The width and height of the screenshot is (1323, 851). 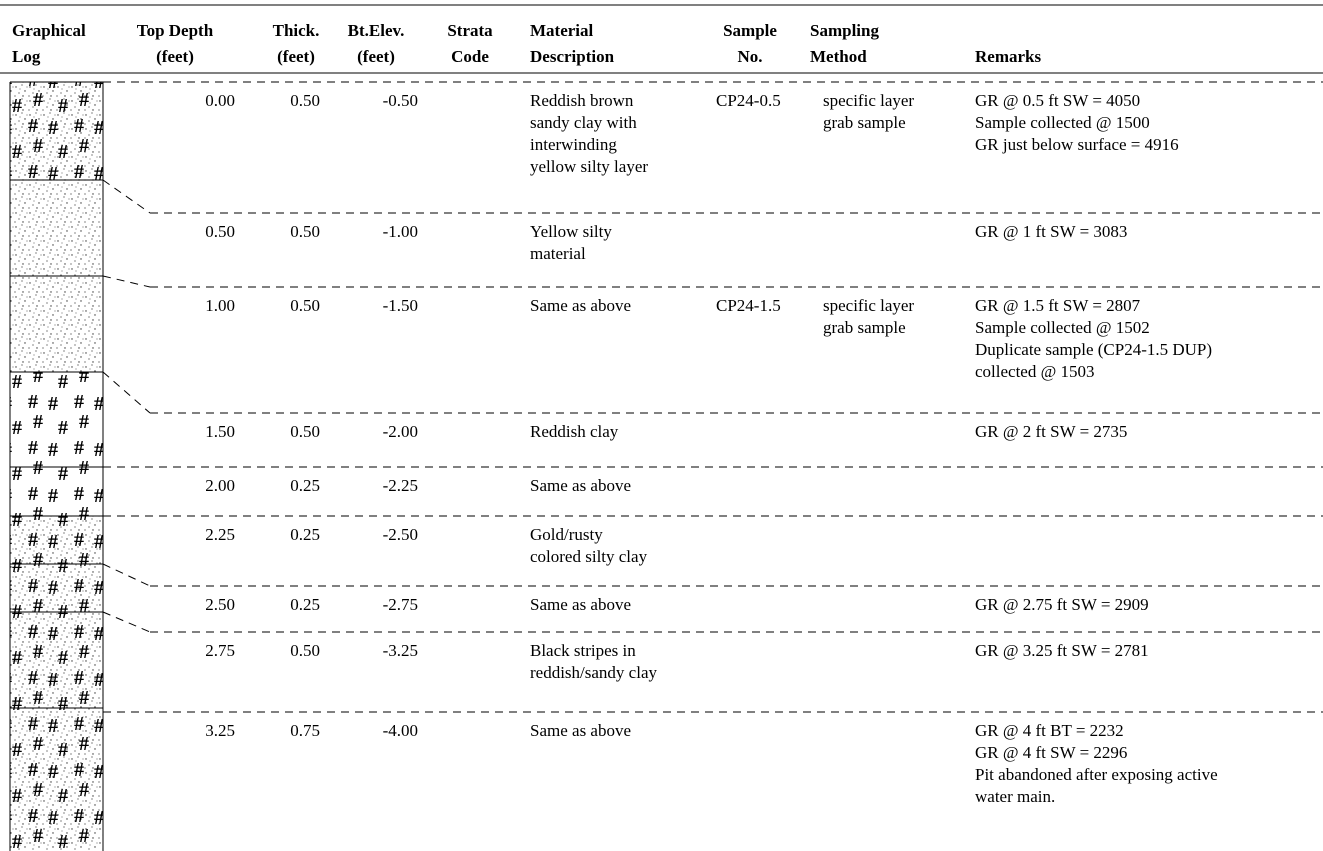 I want to click on sample-no: CP24-1.5, so click(x=748, y=305).